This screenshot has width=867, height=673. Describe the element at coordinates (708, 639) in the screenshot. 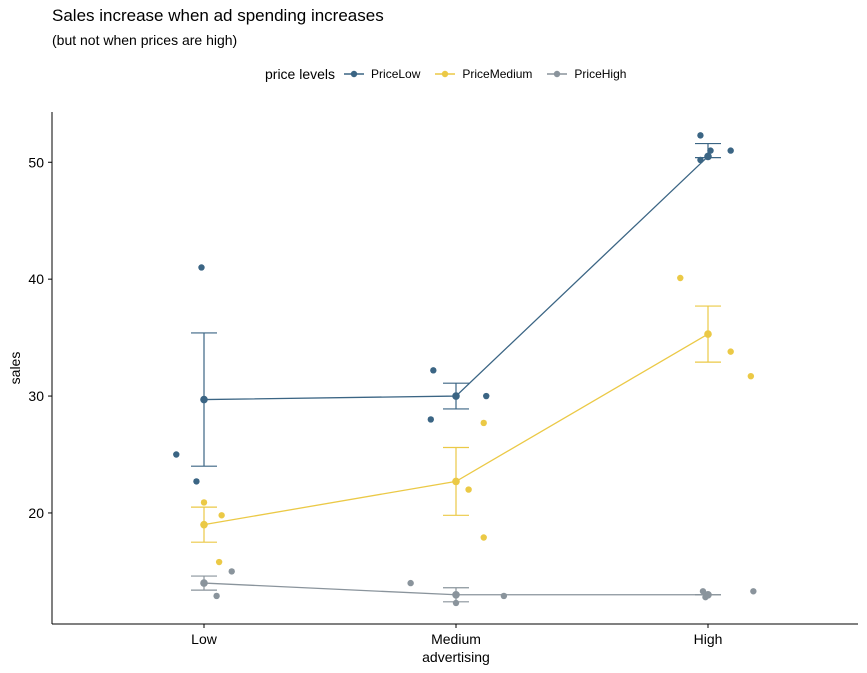

I see `x-tick-label-high: High` at that location.